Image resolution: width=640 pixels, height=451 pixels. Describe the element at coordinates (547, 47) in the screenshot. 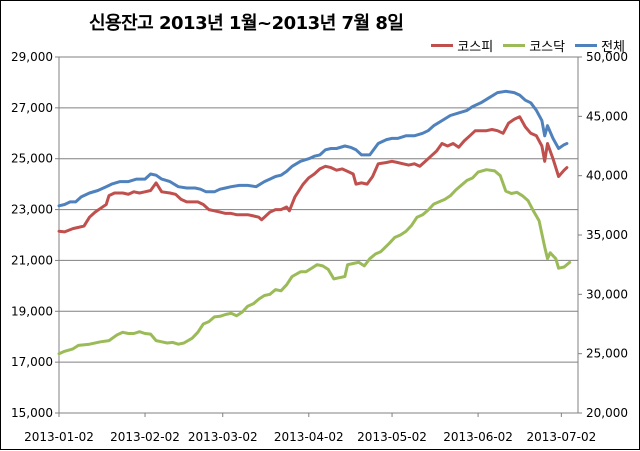

I see `legend-label-kosdaq: 코스닥` at that location.